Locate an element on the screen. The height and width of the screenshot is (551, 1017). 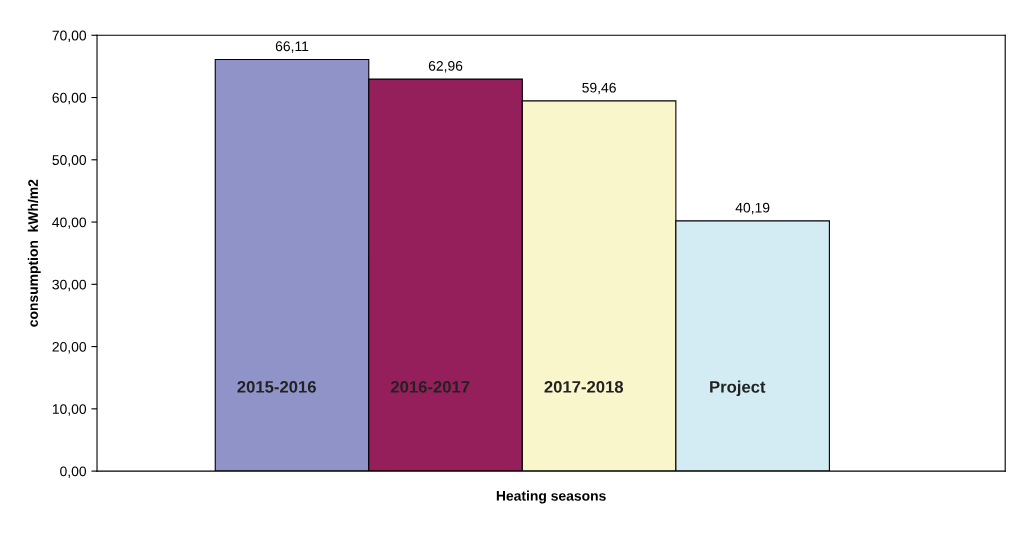
data-label: 62,96 is located at coordinates (445, 66).